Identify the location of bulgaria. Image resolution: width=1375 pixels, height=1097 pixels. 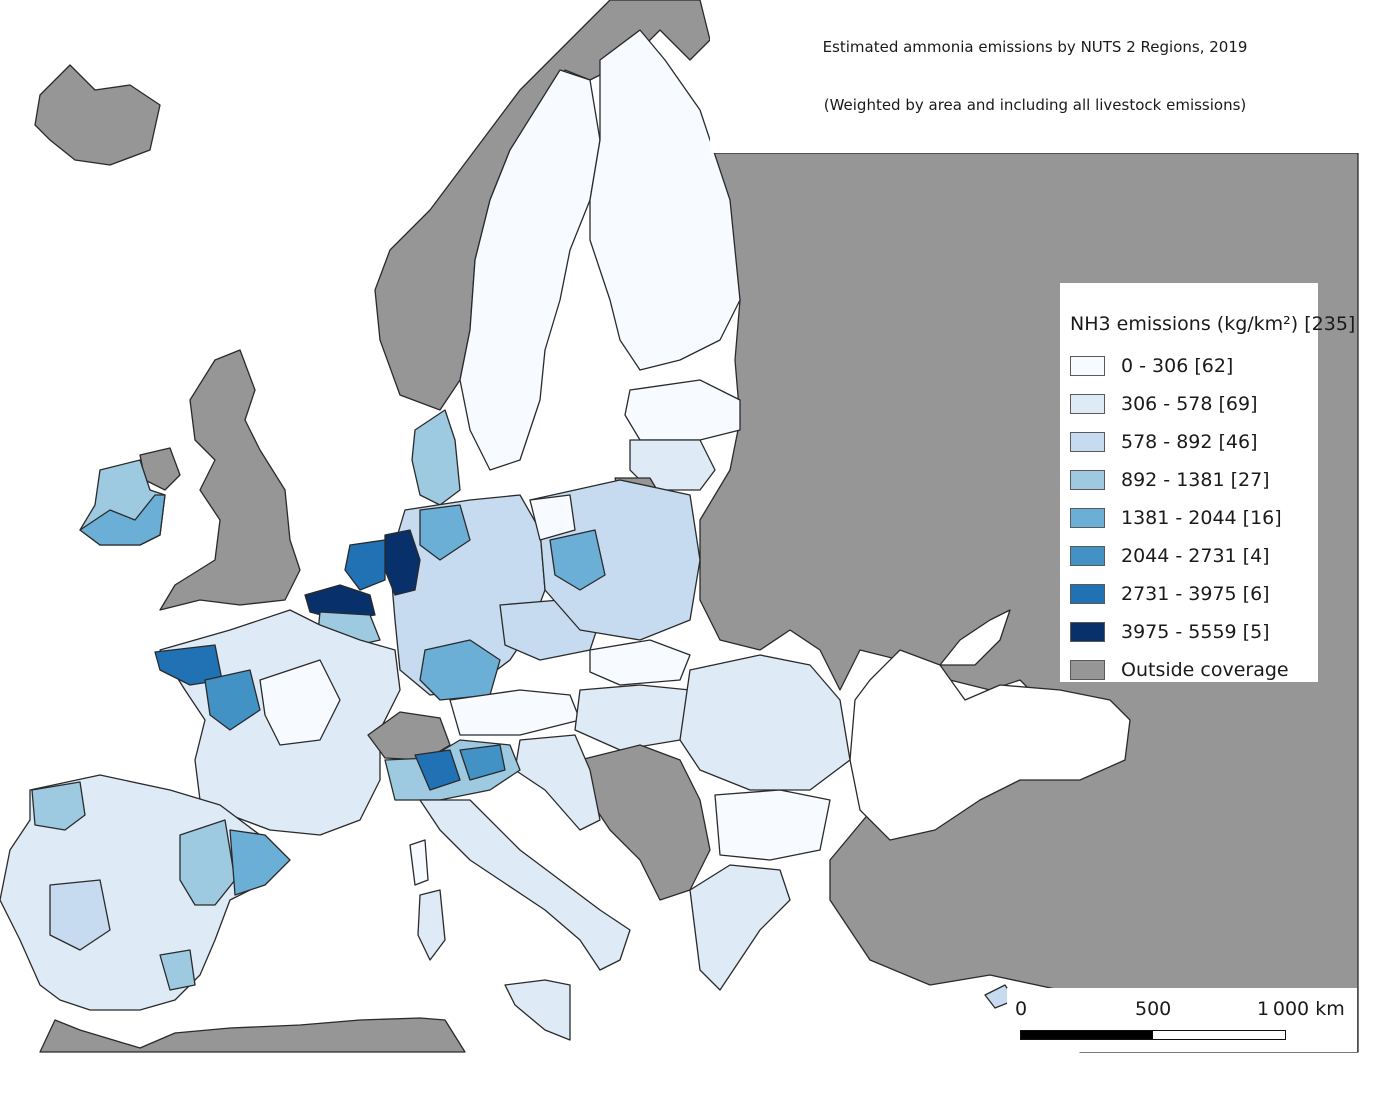
(772, 825).